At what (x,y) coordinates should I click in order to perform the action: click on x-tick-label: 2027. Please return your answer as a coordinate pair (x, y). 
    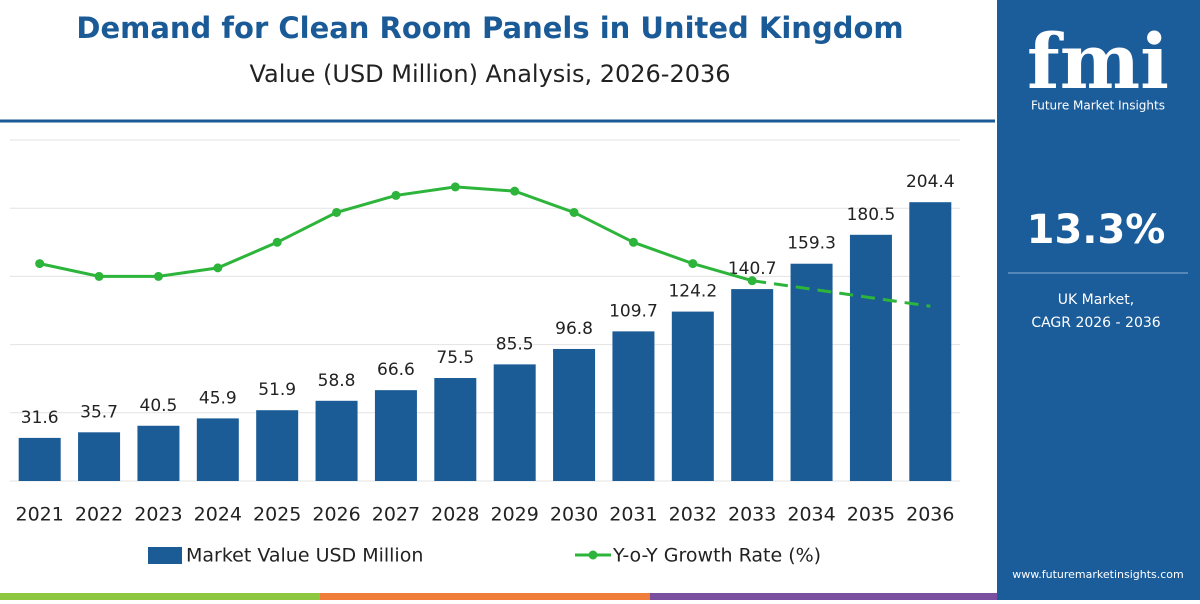
    Looking at the image, I should click on (396, 515).